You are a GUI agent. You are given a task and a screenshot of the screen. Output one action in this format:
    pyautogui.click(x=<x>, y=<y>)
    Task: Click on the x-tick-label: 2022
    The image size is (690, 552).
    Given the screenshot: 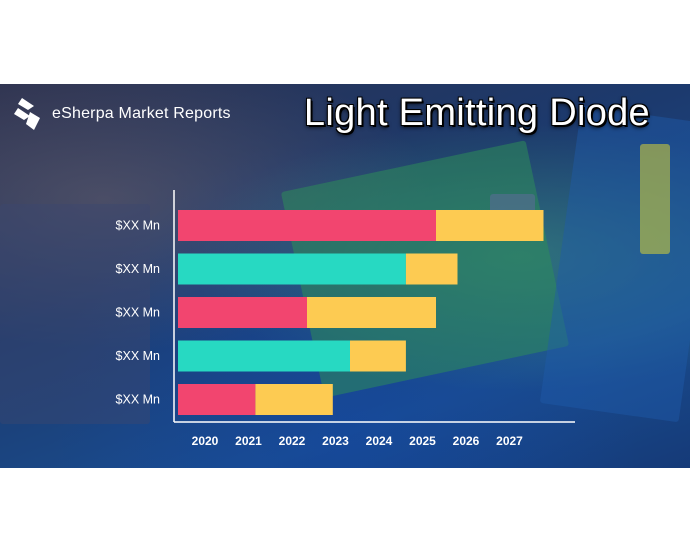 What is the action you would take?
    pyautogui.click(x=292, y=441)
    